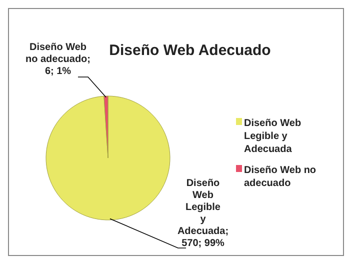 The width and height of the screenshot is (352, 264). I want to click on data-label: Diseño Web Legible y Adecuada; 570; 99%, so click(203, 213).